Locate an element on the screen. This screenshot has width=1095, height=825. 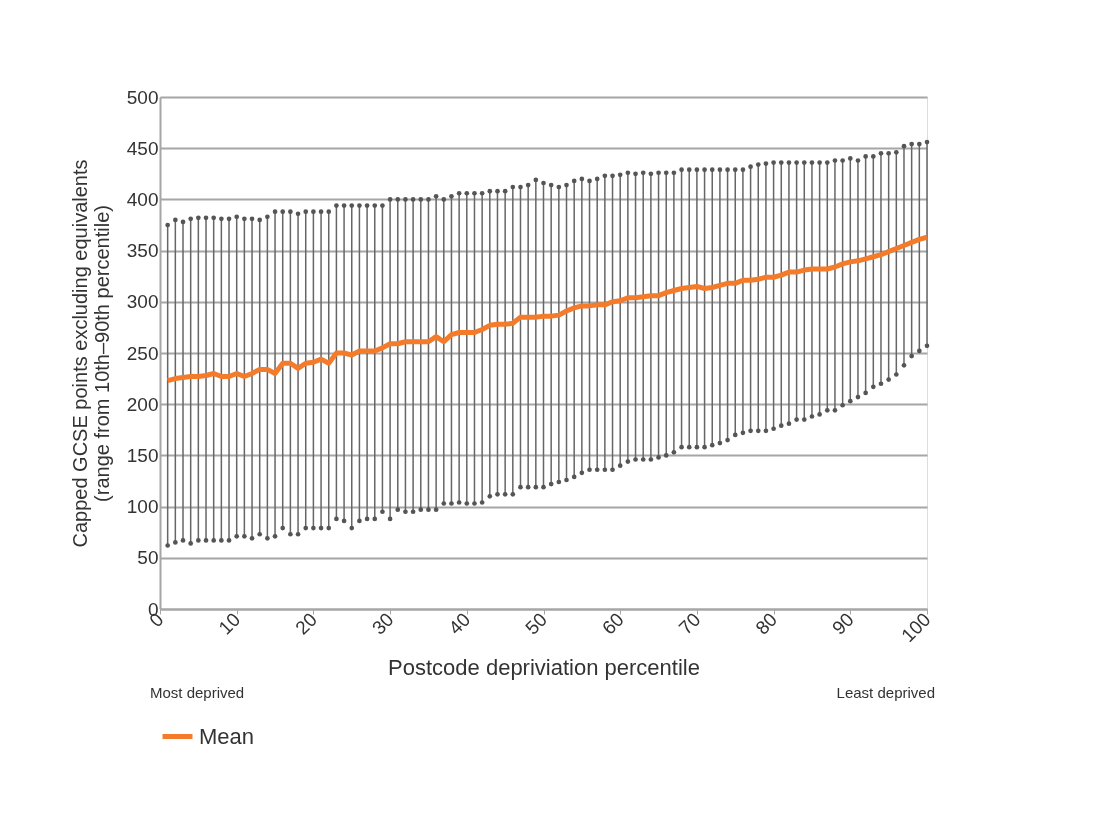
y-tick-label: 450 is located at coordinates (142, 148).